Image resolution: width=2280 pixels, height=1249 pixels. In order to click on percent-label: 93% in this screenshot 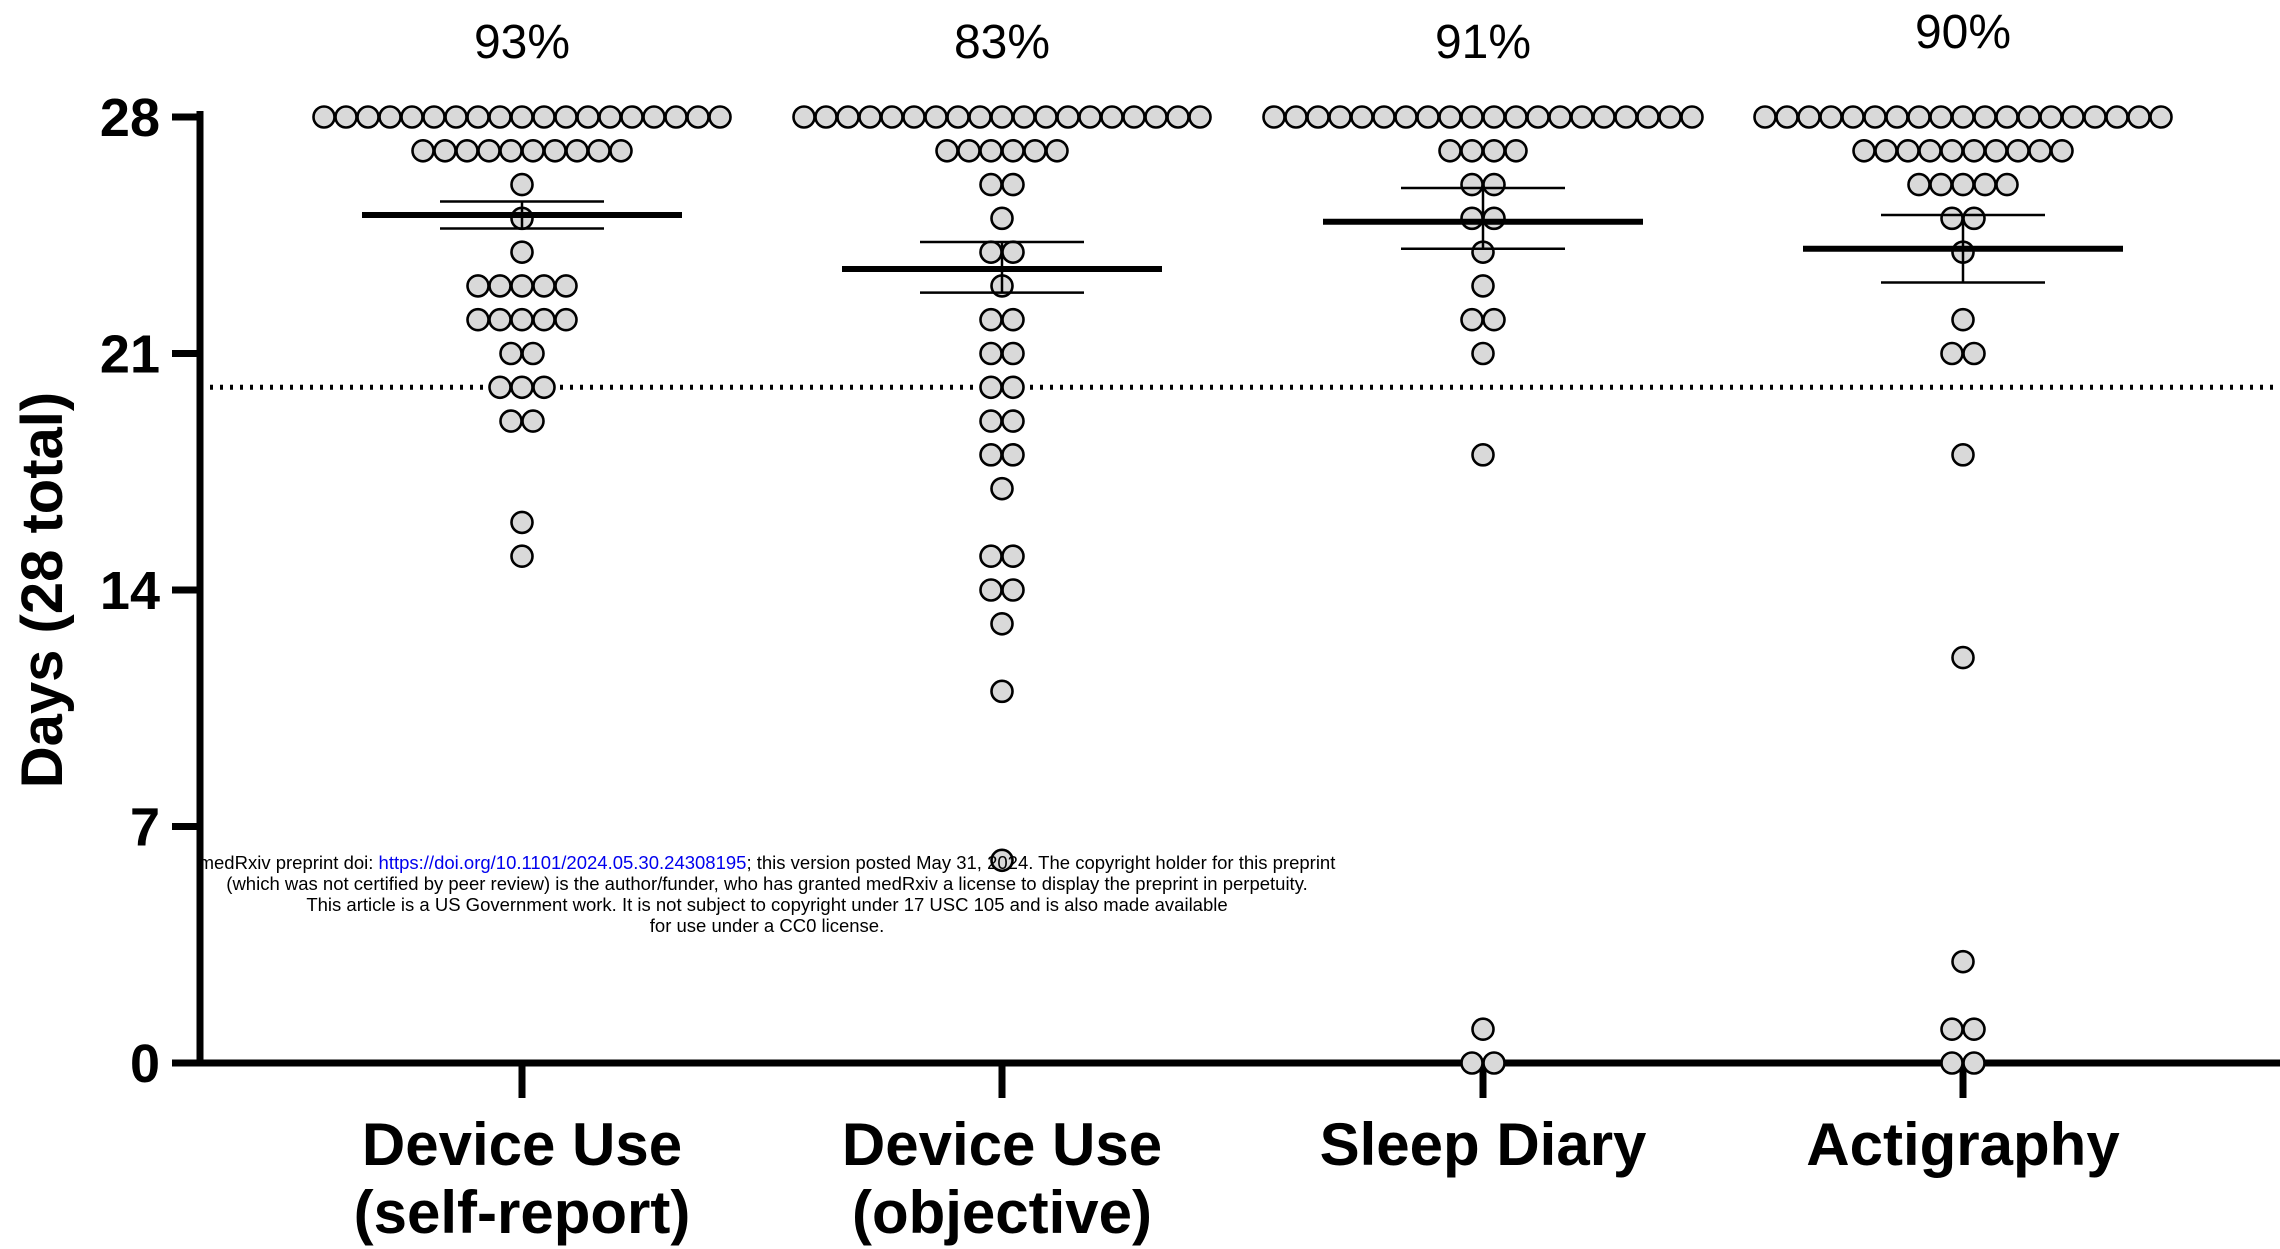, I will do `click(522, 42)`.